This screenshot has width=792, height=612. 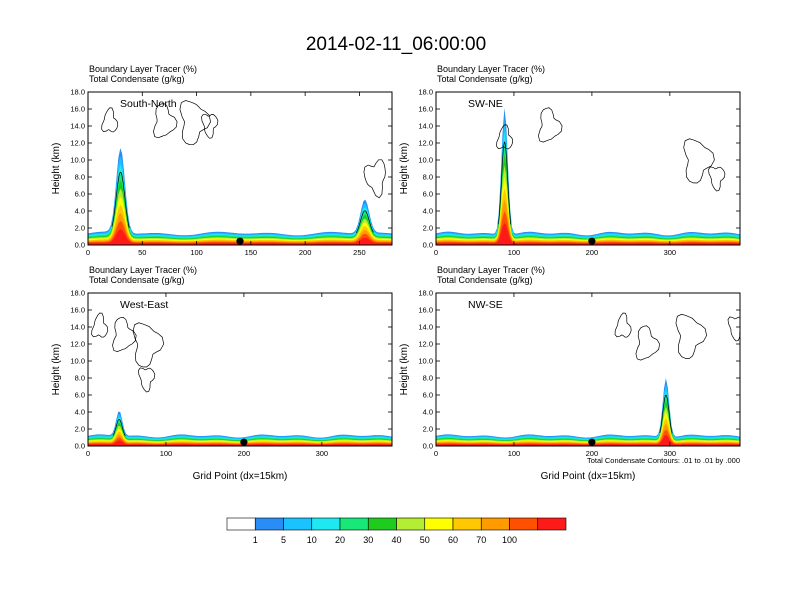 I want to click on colorbar-label: 100, so click(x=509, y=540).